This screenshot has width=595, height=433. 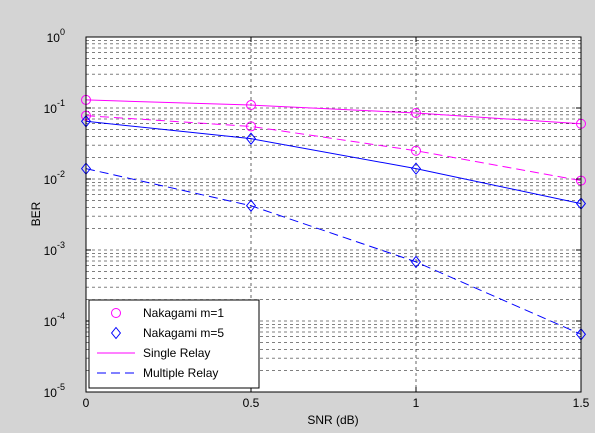 I want to click on legend-label: Nakagami m=1, so click(x=183, y=313).